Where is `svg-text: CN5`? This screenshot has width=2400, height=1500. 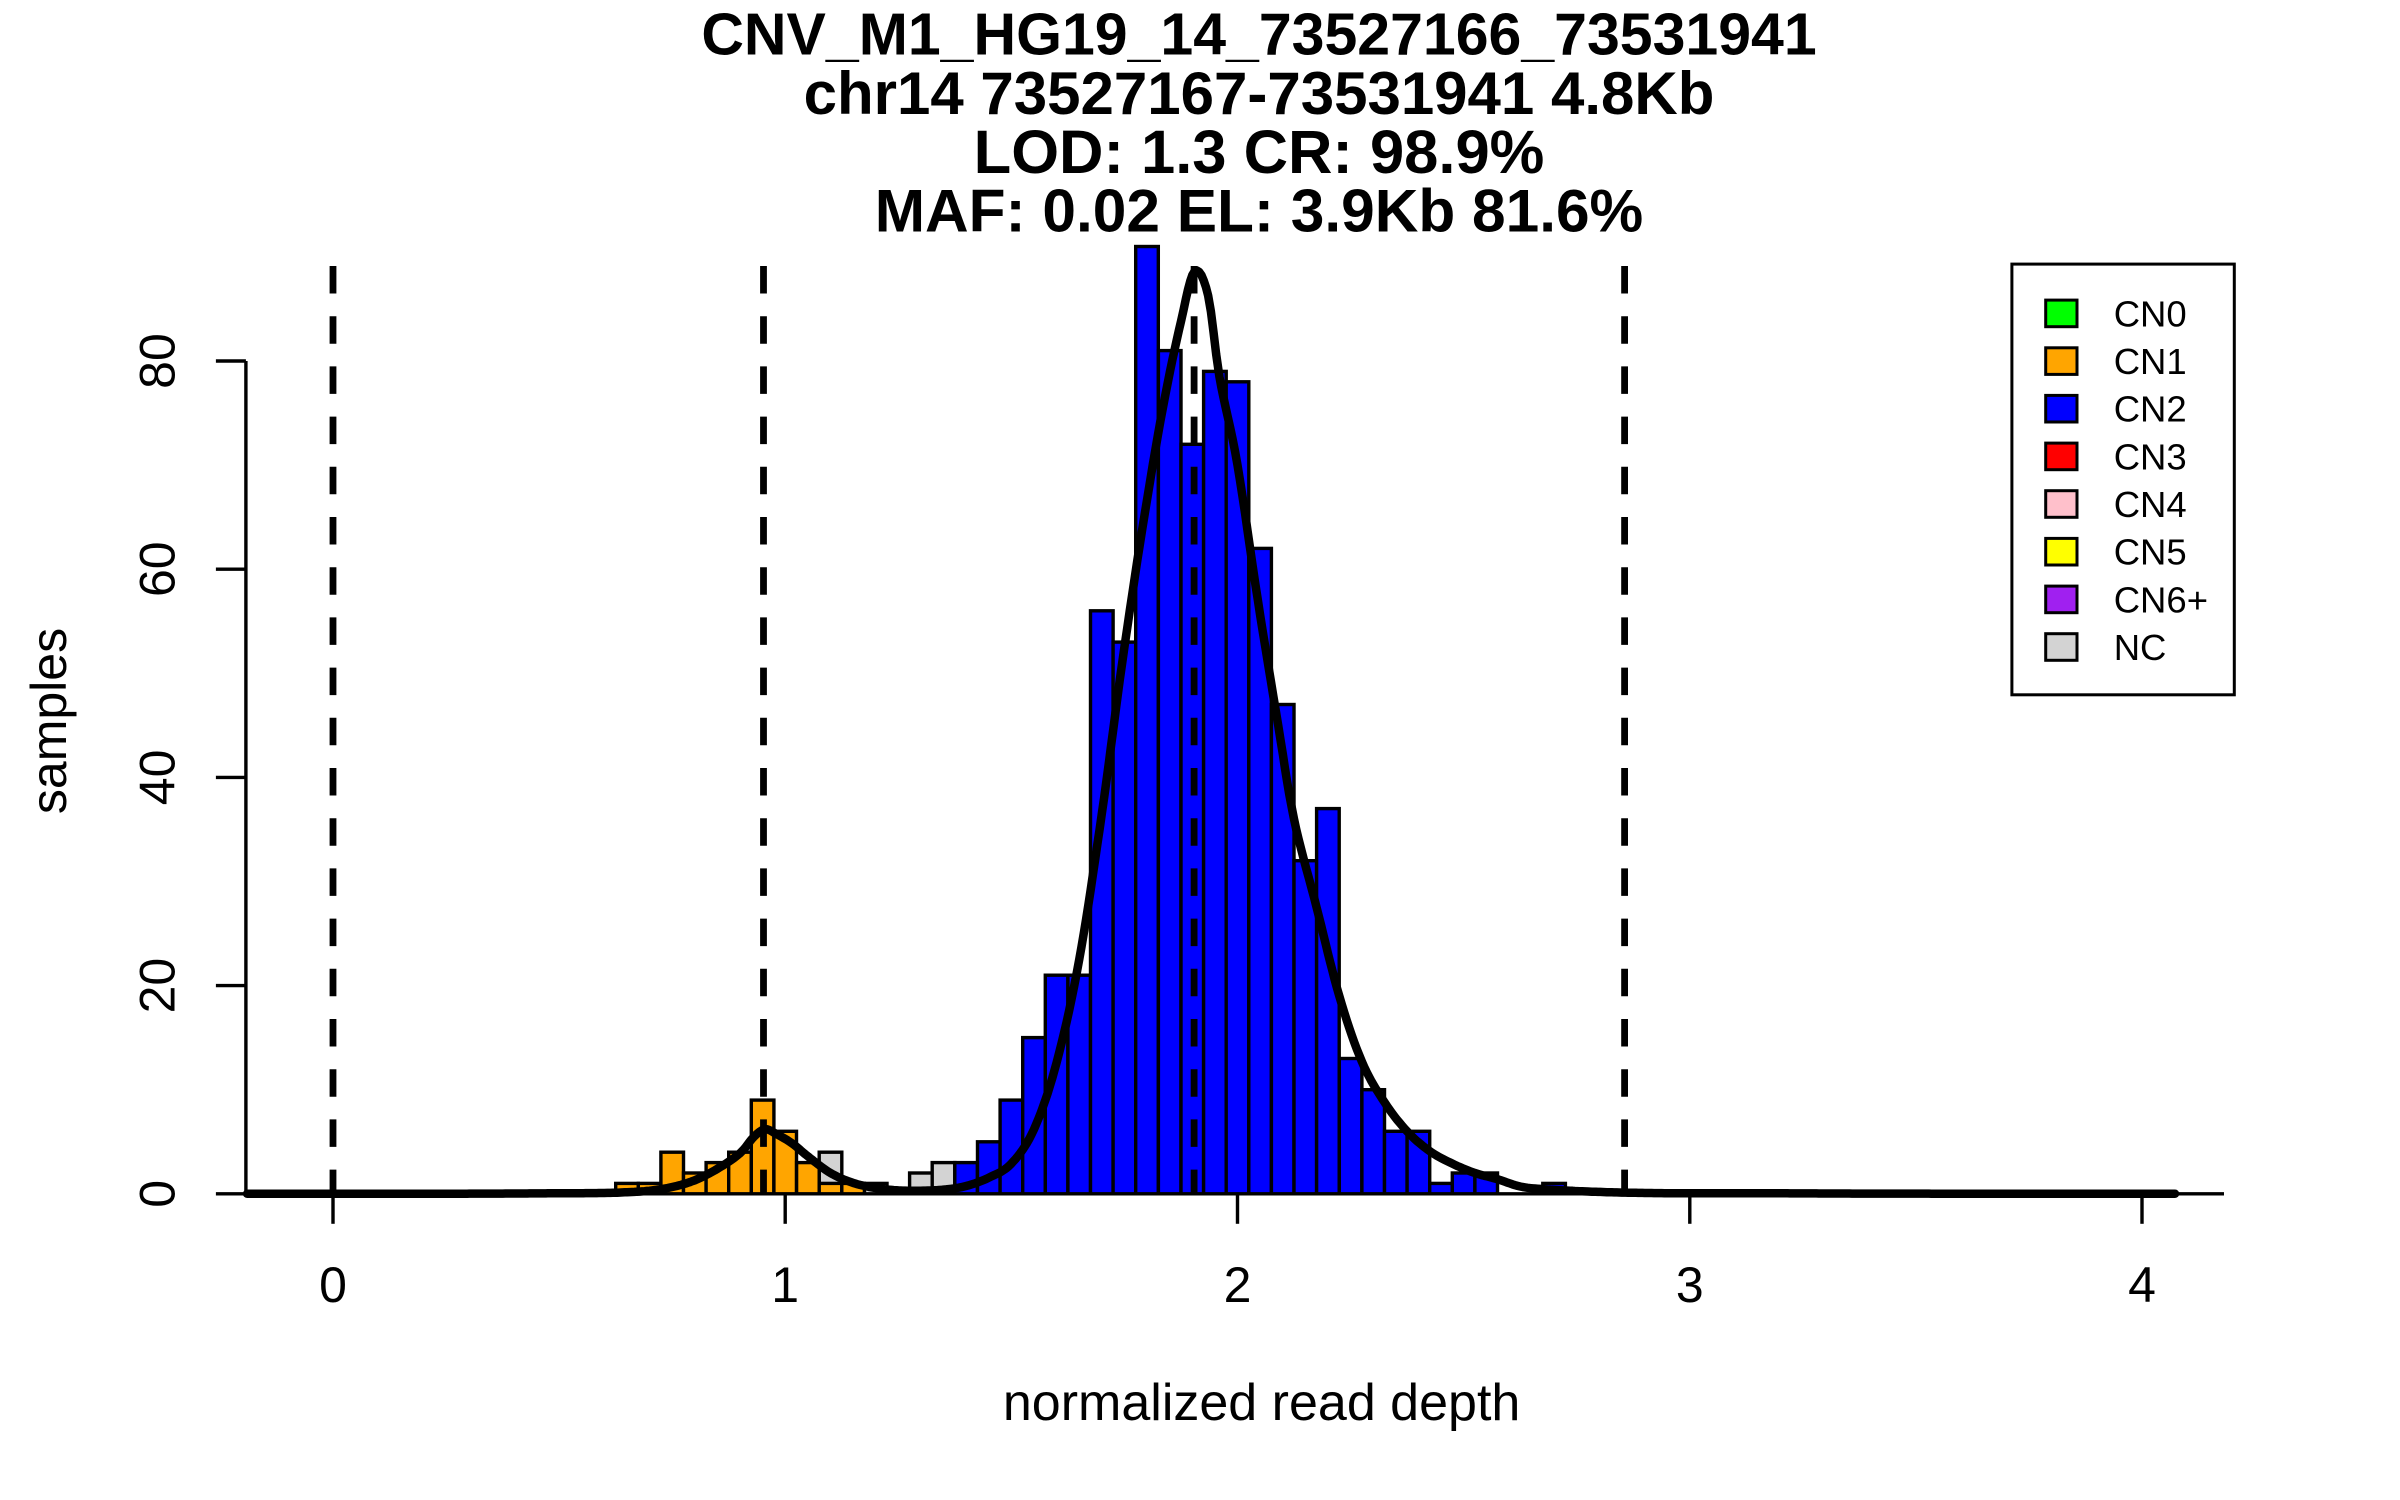 svg-text: CN5 is located at coordinates (2150, 552).